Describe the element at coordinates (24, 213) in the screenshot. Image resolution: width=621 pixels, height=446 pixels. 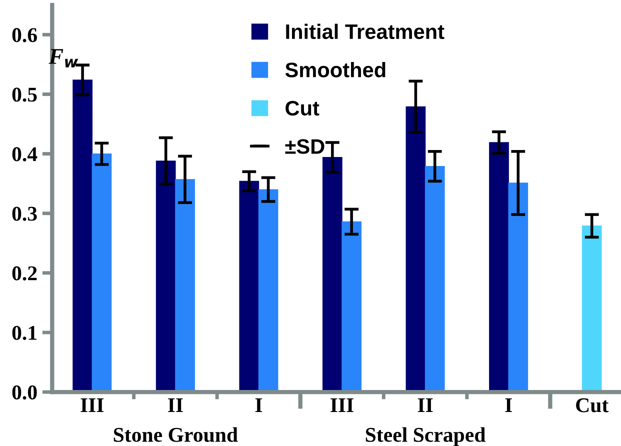
I see `y-tick-label: 0.3` at that location.